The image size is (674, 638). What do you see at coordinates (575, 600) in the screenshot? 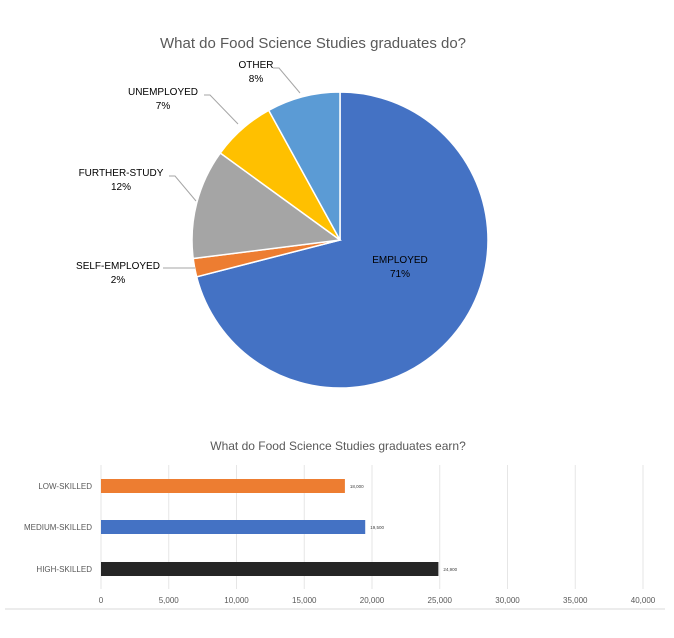
I see `x-tick-label-7: 35,000` at bounding box center [575, 600].